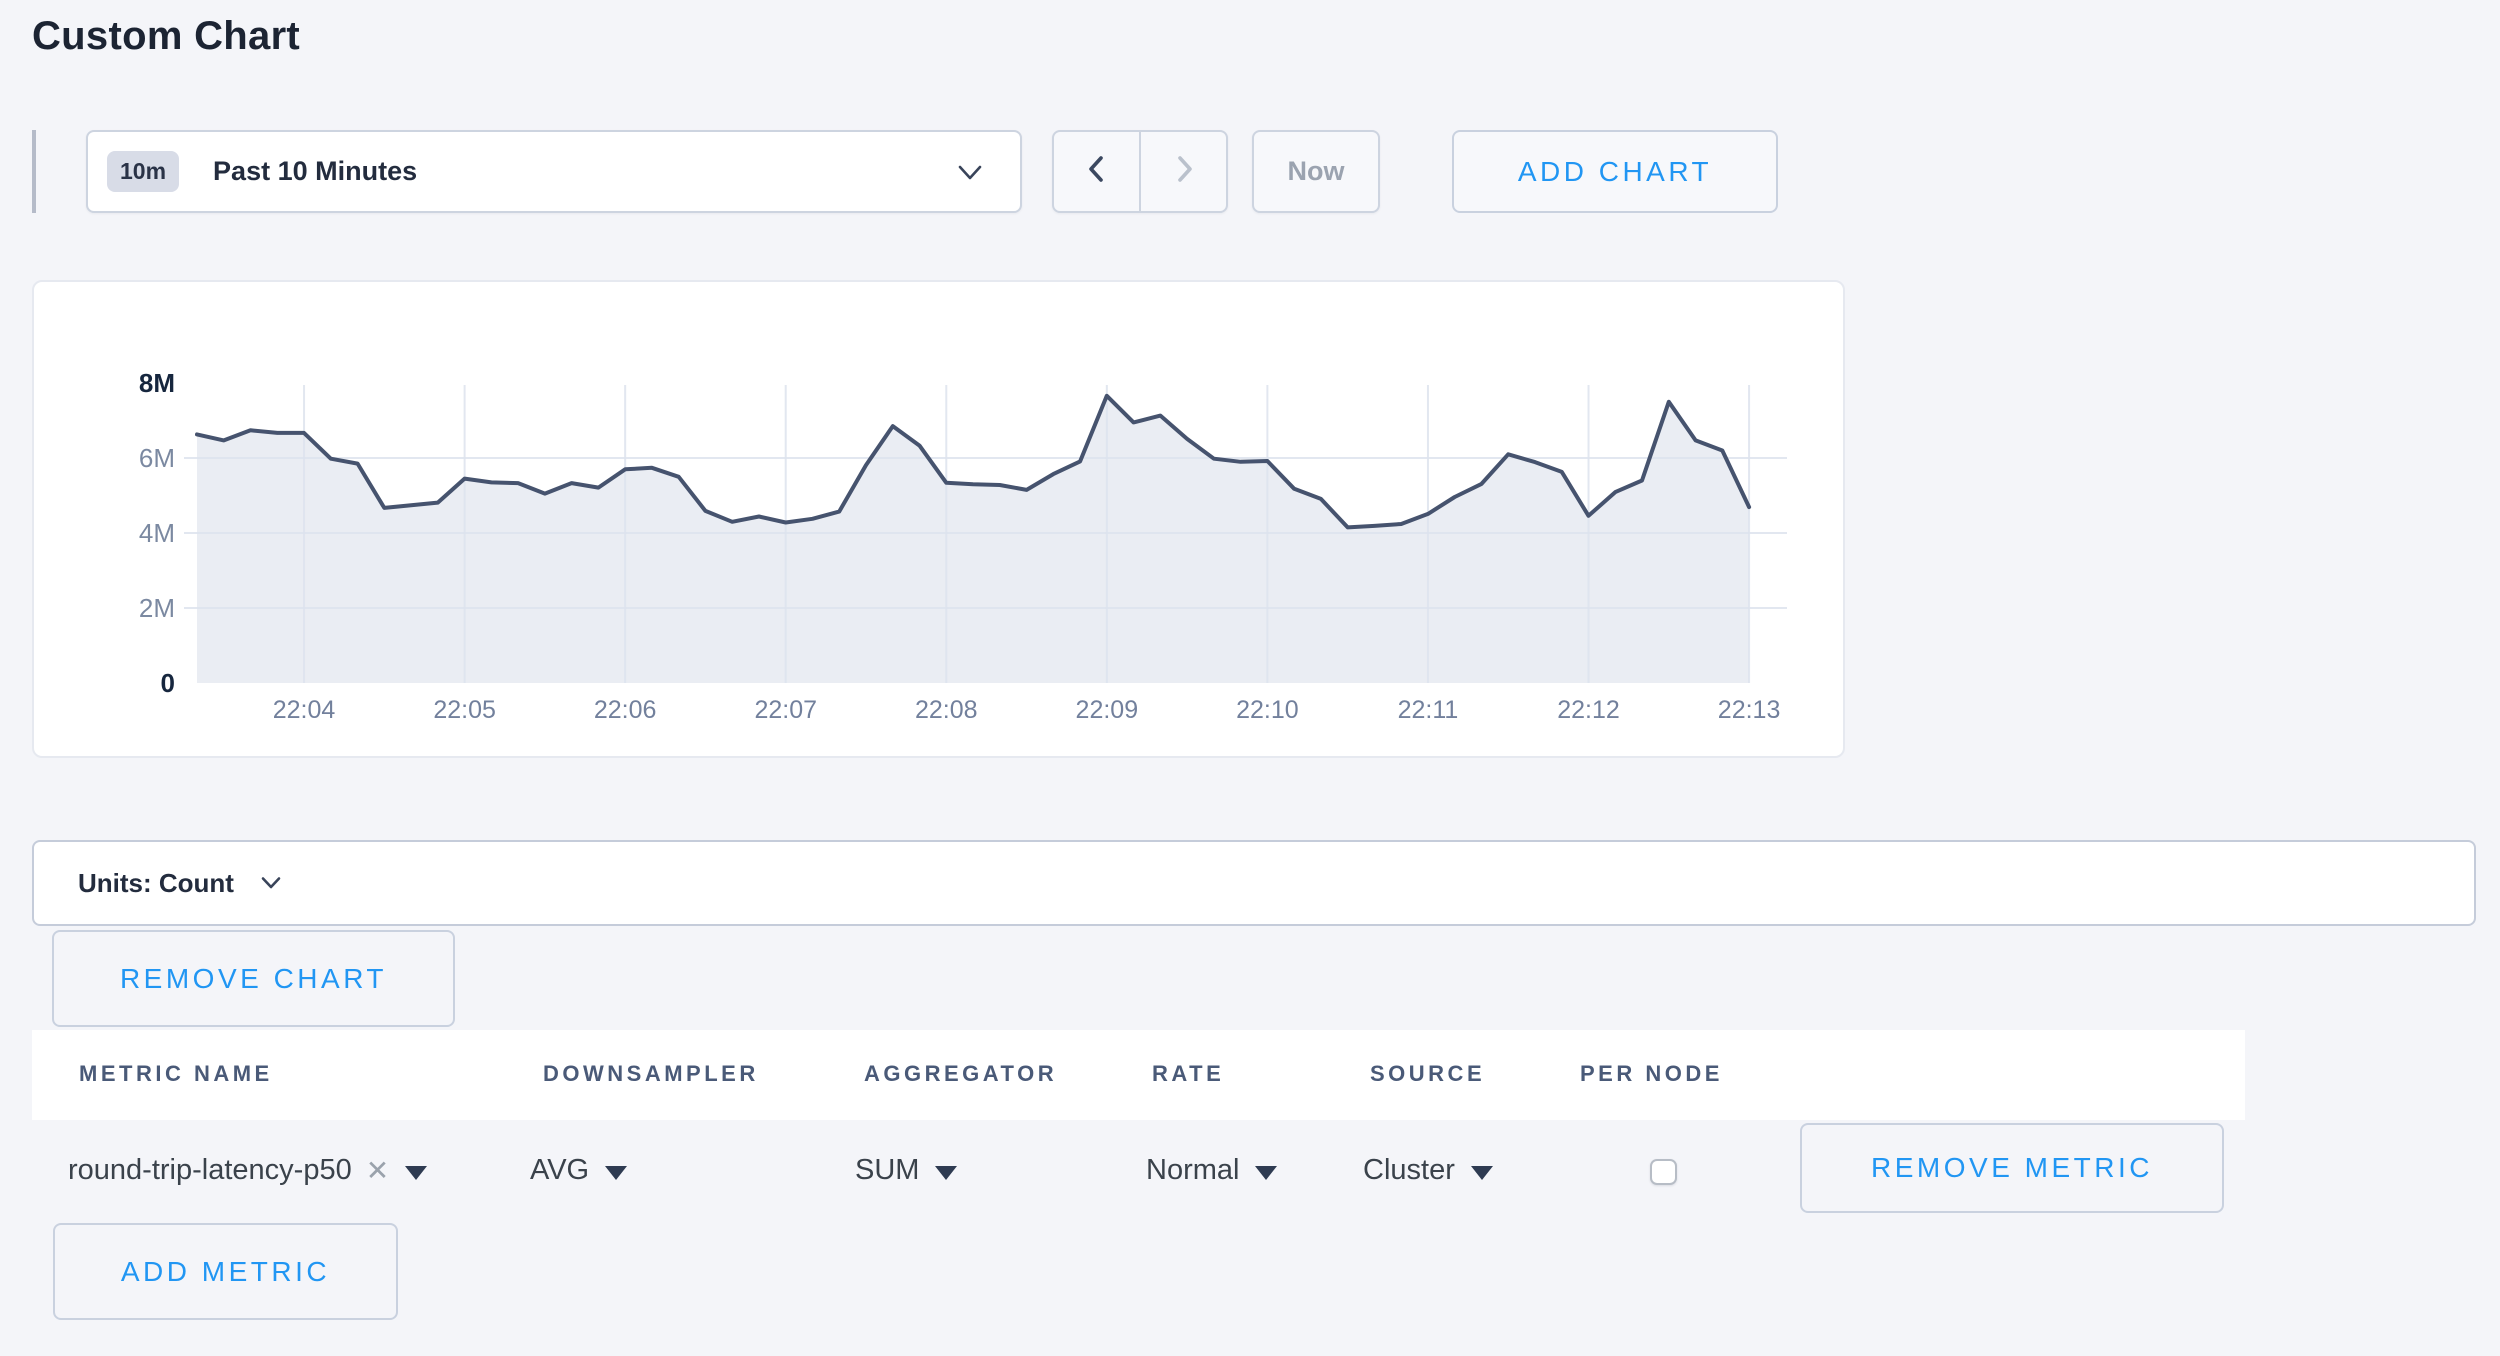 The height and width of the screenshot is (1356, 2500). I want to click on svg-text: 2M, so click(157, 608).